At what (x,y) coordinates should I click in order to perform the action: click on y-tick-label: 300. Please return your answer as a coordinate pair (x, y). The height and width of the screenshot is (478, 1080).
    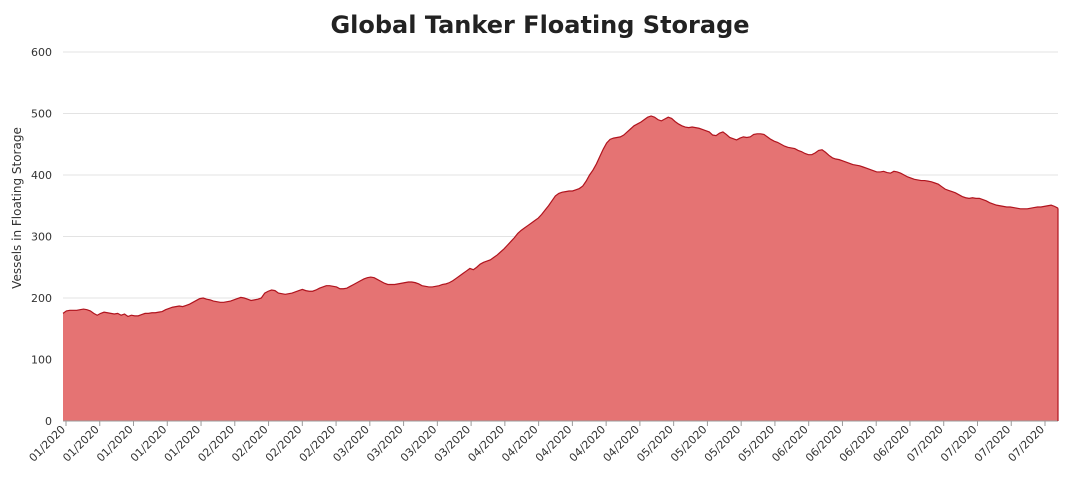
    Looking at the image, I should click on (41, 237).